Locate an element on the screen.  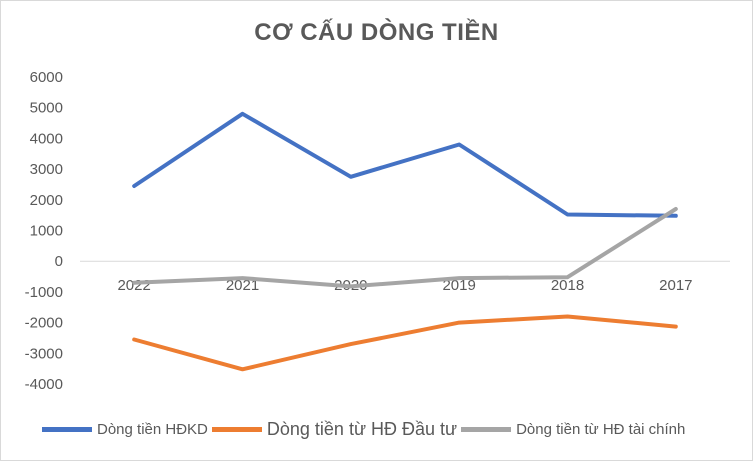
y-tick-label: -2000 is located at coordinates (44, 323).